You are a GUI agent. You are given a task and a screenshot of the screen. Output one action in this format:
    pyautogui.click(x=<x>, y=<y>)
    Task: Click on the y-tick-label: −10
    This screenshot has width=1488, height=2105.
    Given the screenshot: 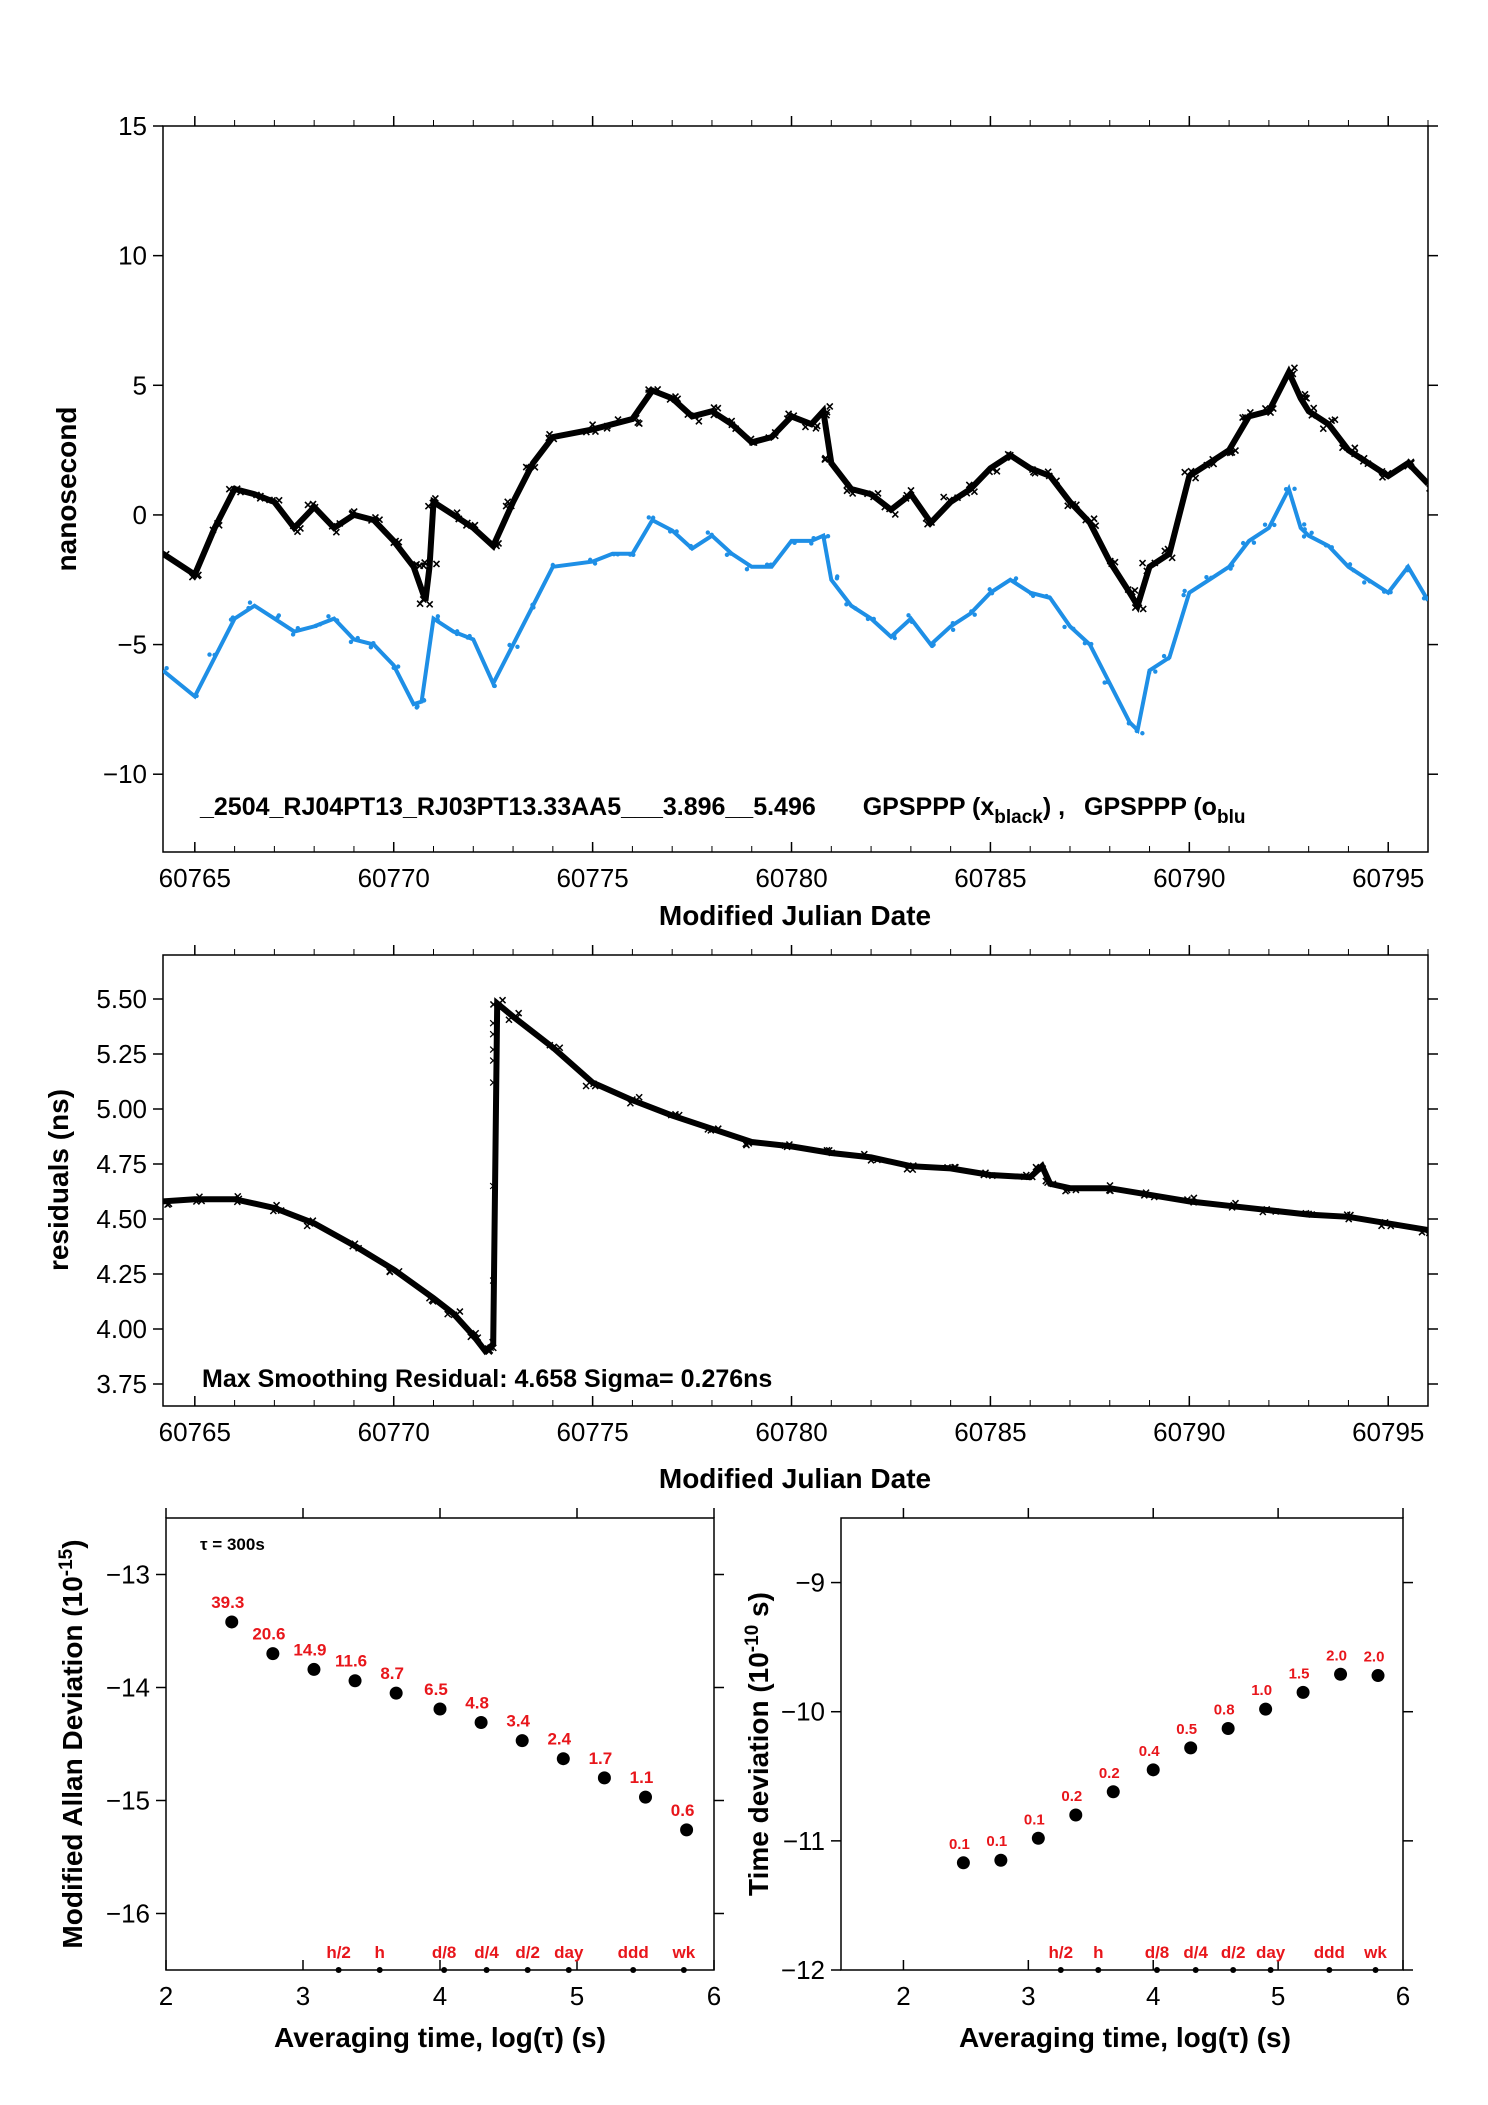 What is the action you would take?
    pyautogui.click(x=803, y=1712)
    